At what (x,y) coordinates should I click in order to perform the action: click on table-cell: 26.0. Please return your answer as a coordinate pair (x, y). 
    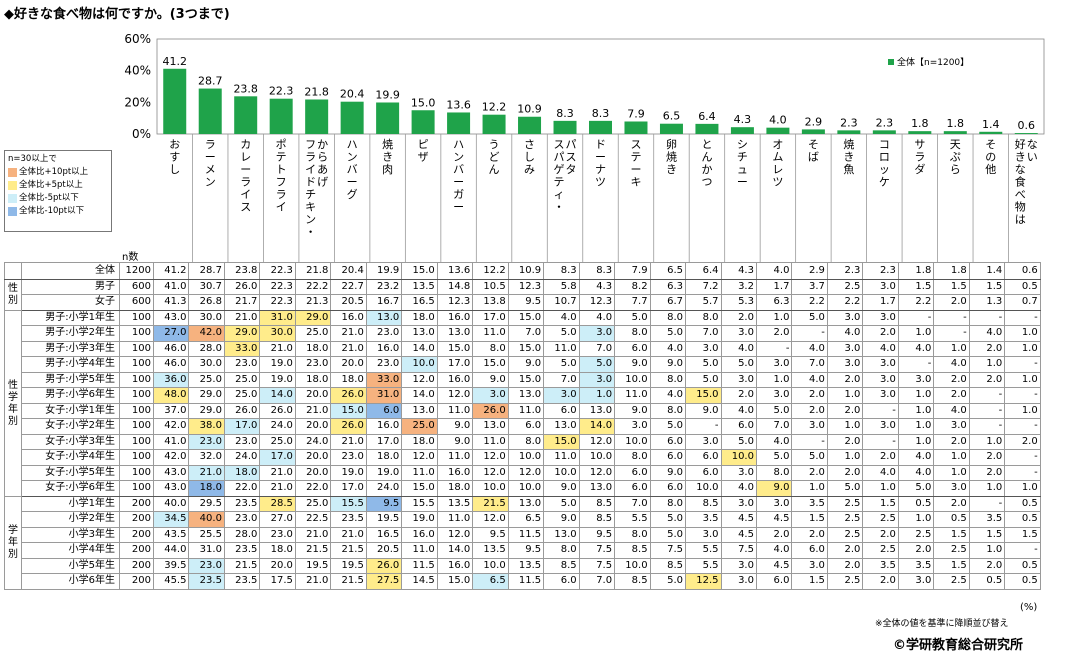
    Looking at the image, I should click on (277, 410).